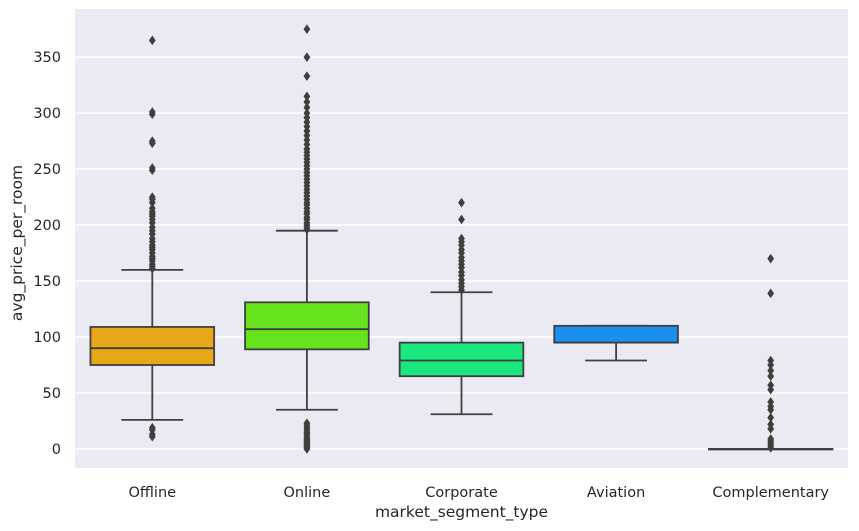 Image resolution: width=859 pixels, height=531 pixels. What do you see at coordinates (47, 254) in the screenshot?
I see `y-axis-ticks: 0 50 100 150 200 250 300 350` at bounding box center [47, 254].